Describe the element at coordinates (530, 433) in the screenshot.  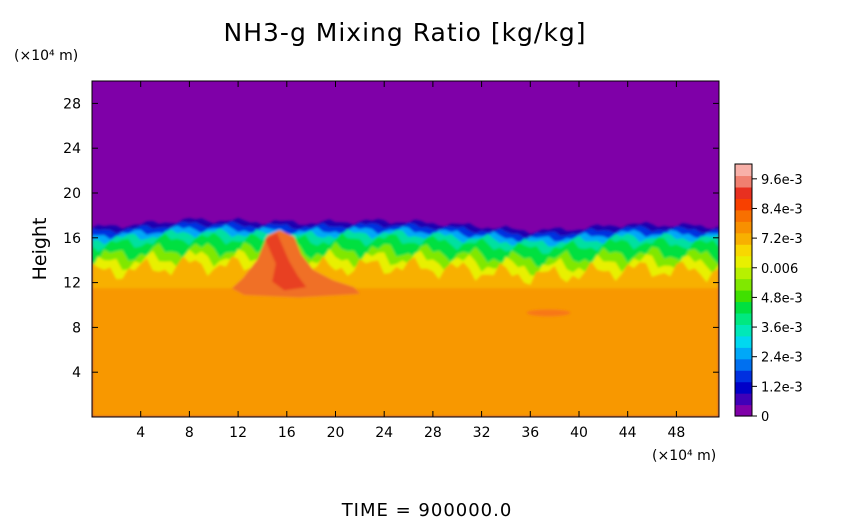
I see `x-tick-label: 36` at that location.